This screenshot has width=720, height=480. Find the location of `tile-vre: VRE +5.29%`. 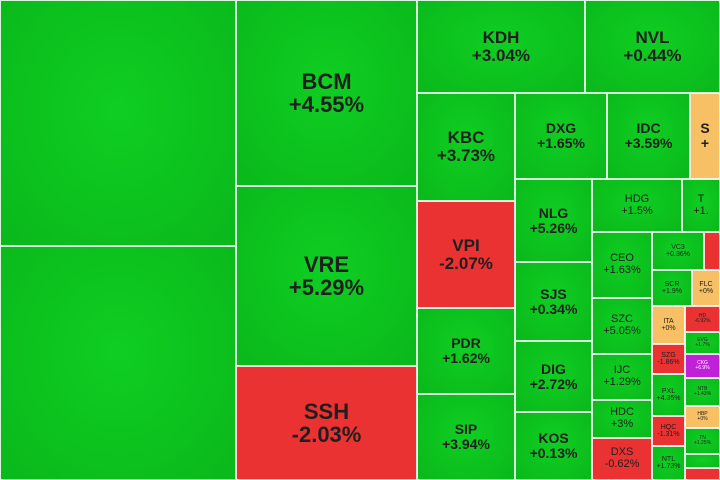

tile-vre: VRE +5.29% is located at coordinates (326, 276).